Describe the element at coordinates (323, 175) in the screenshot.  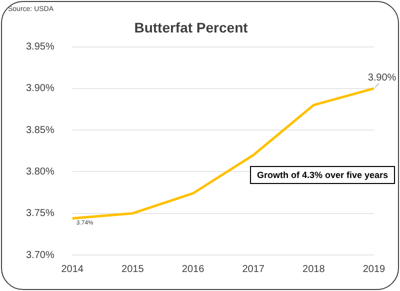
I see `annotation: Growth of 4.3% over five years` at that location.